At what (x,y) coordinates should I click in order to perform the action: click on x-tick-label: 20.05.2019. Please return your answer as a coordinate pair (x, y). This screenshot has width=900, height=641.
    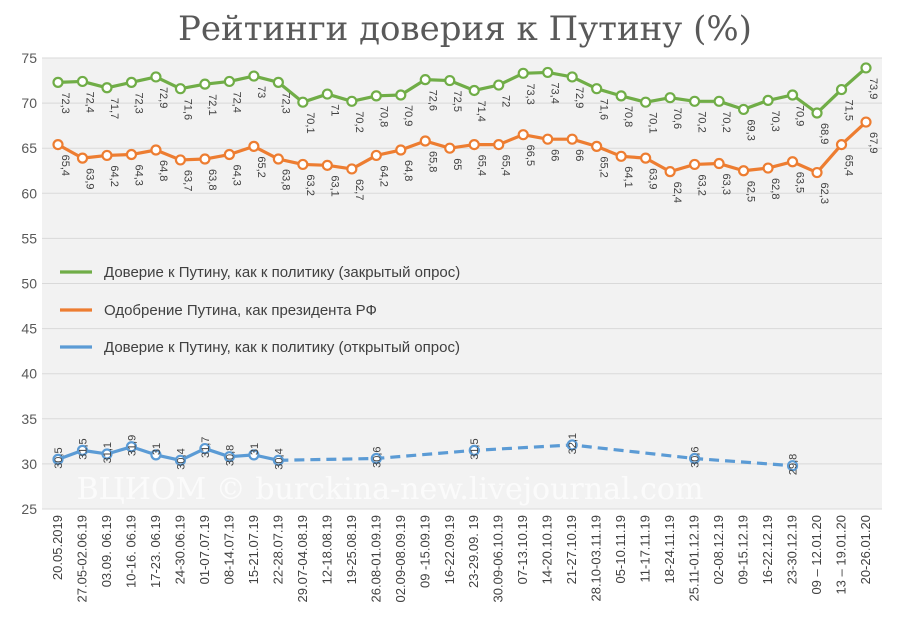
    Looking at the image, I should click on (57, 547).